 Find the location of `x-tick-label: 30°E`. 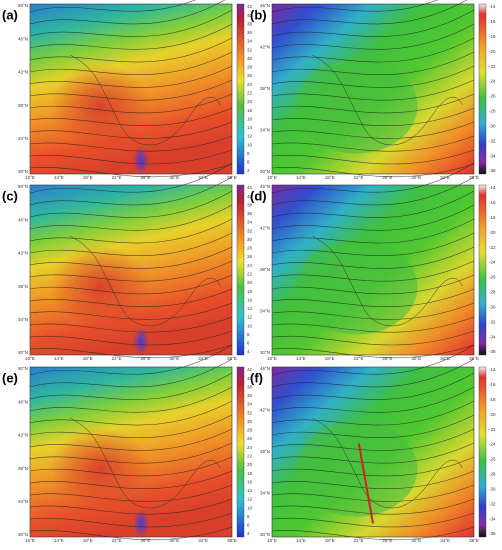

x-tick-label: 30°E is located at coordinates (174, 540).